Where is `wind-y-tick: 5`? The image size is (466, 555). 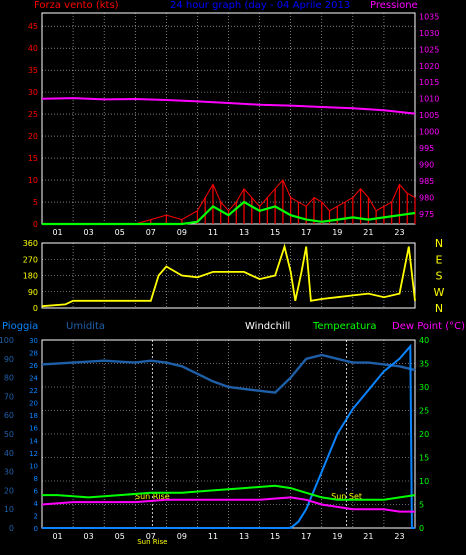
wind-y-tick: 5 is located at coordinates (35, 202).